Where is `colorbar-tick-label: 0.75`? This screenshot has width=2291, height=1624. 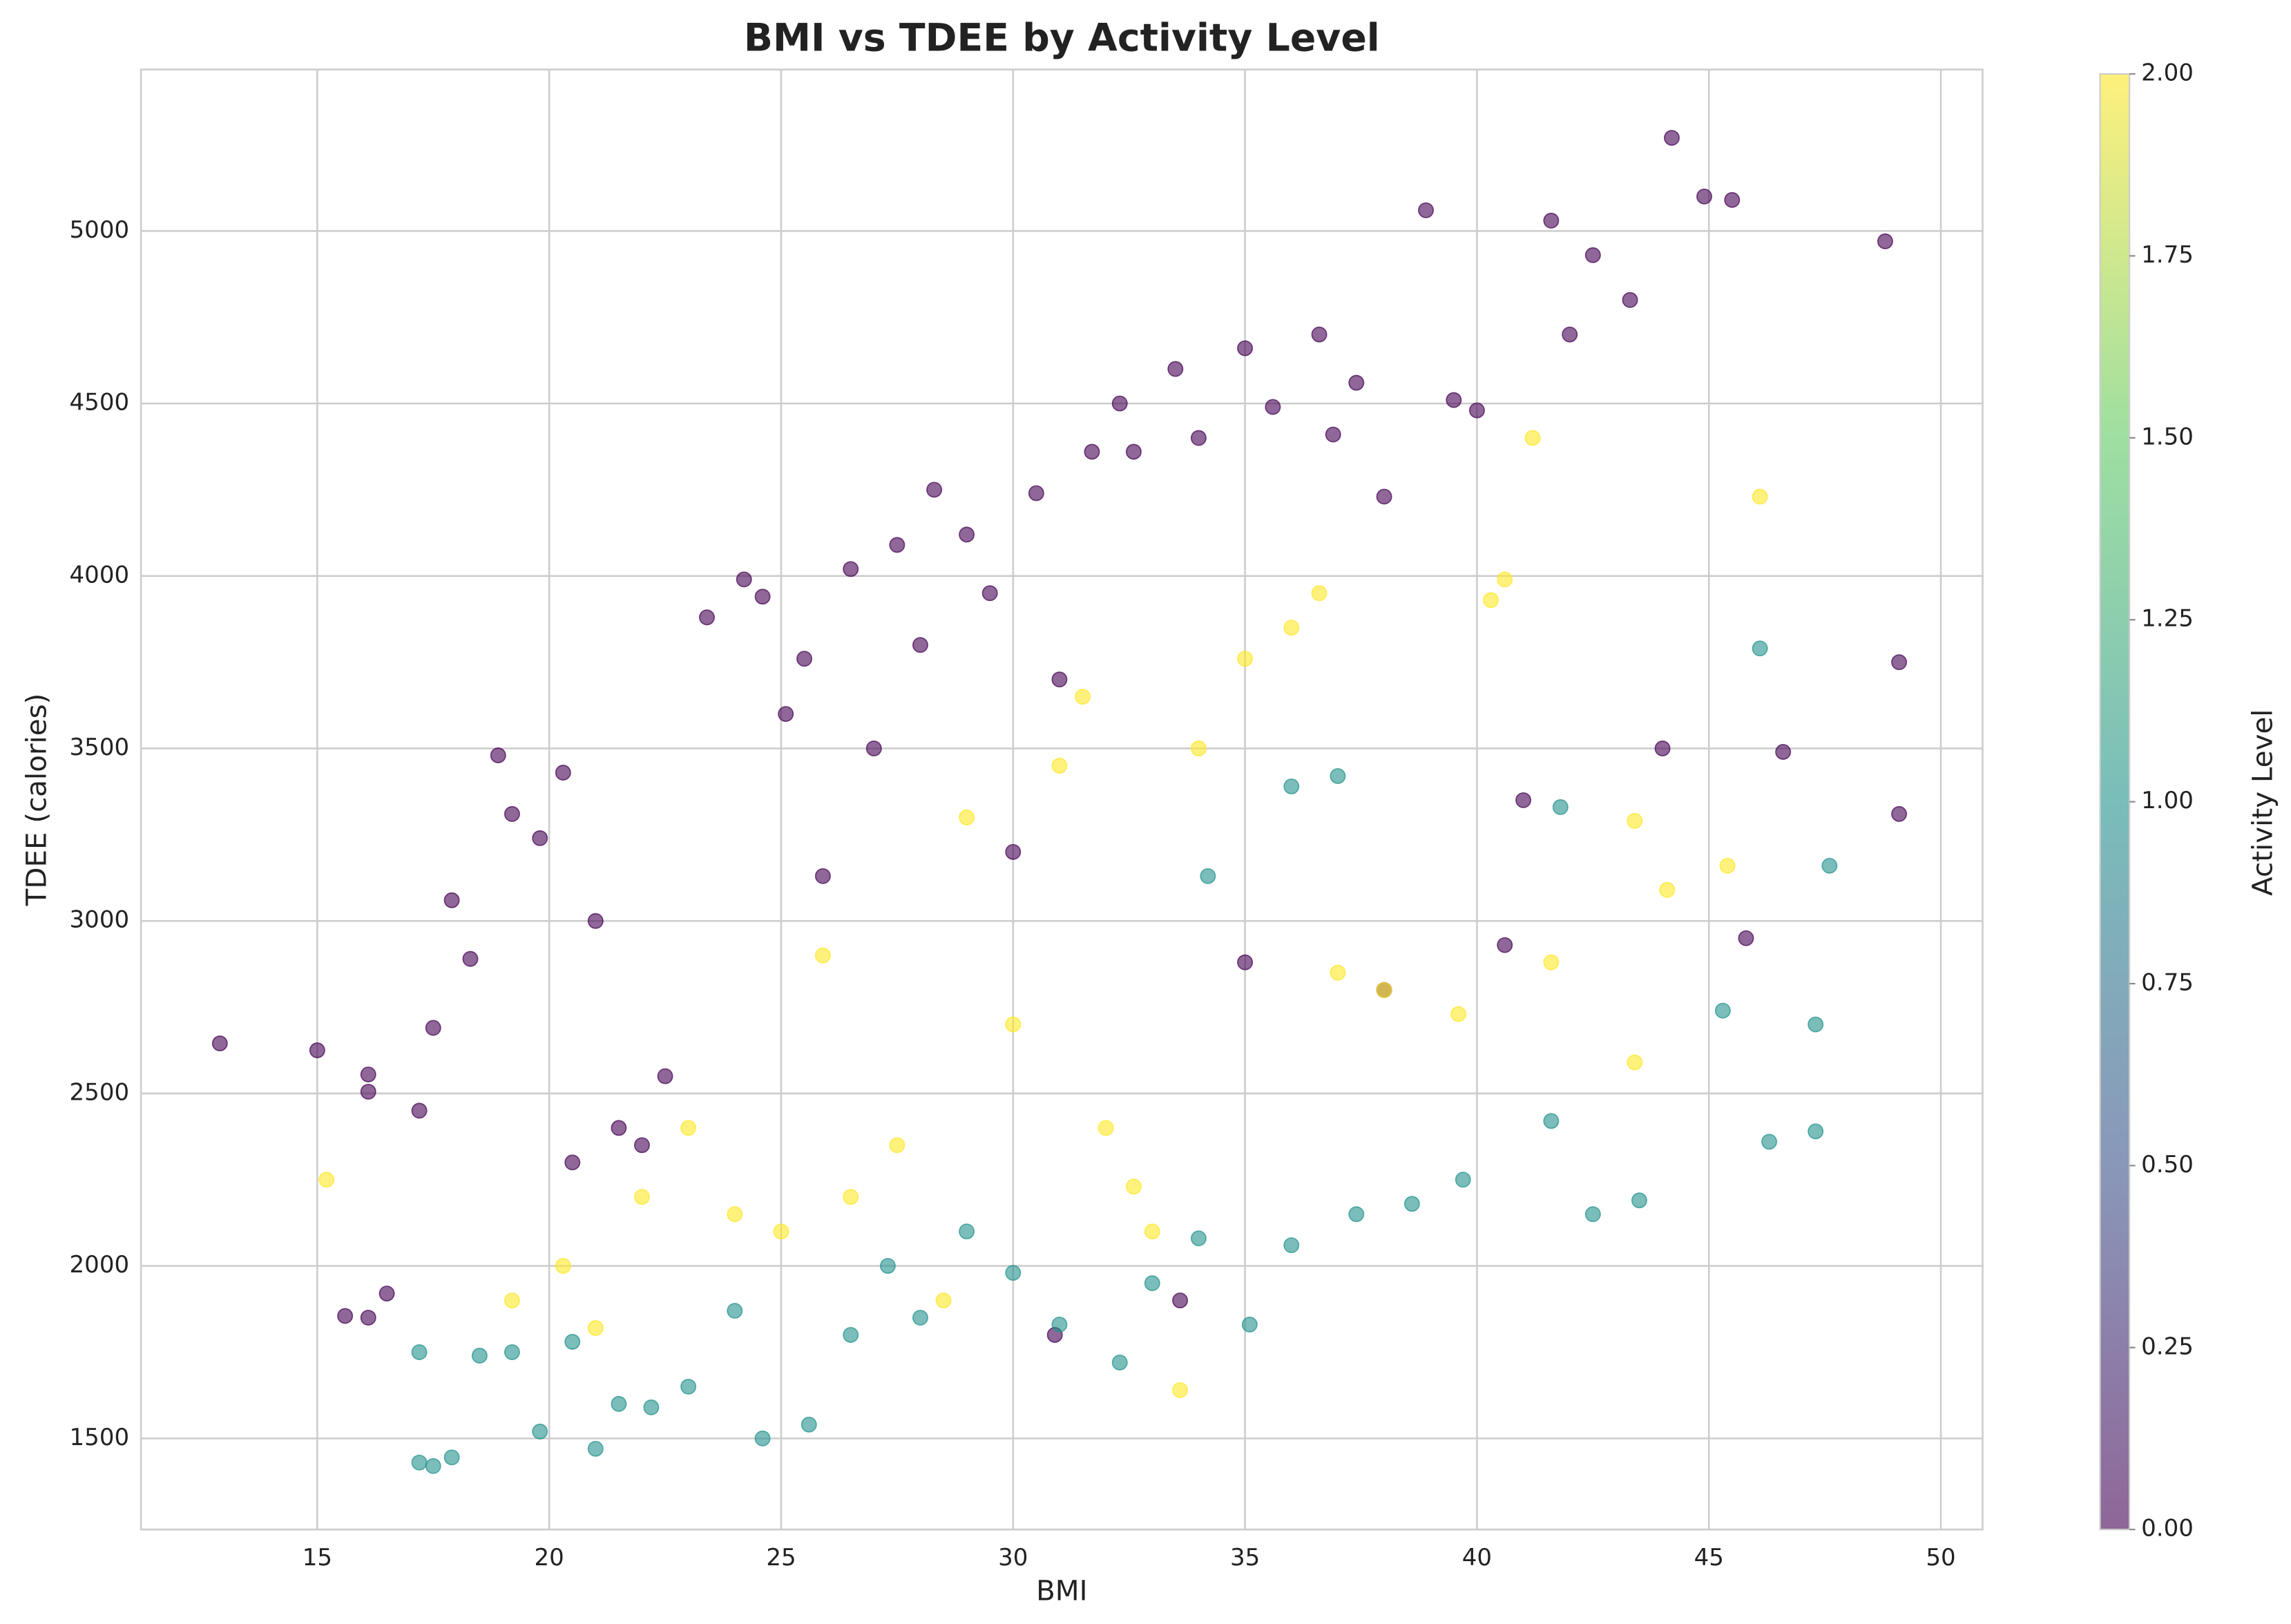 colorbar-tick-label: 0.75 is located at coordinates (2167, 983).